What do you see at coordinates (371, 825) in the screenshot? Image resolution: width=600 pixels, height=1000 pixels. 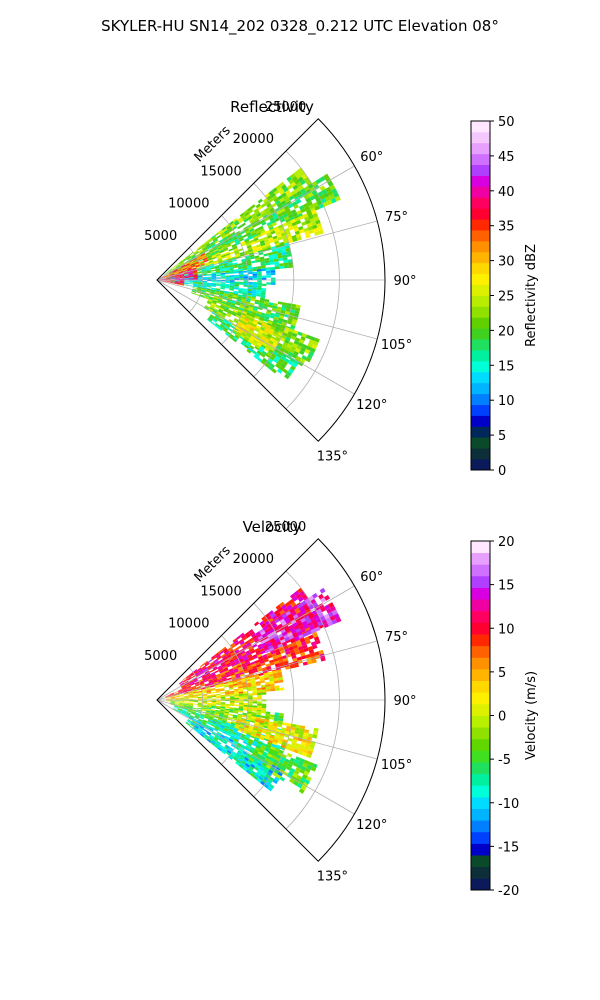 I see `angle-tick-label: 120°` at bounding box center [371, 825].